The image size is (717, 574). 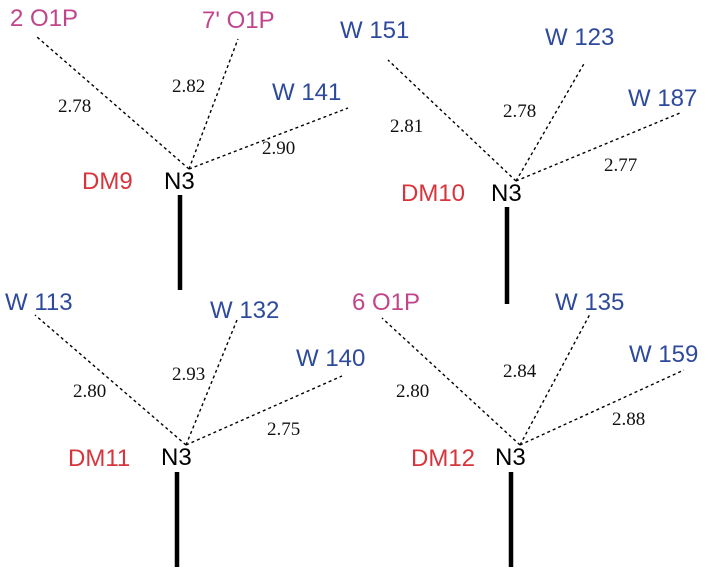 What do you see at coordinates (188, 86) in the screenshot?
I see `distance-label: 2.82` at bounding box center [188, 86].